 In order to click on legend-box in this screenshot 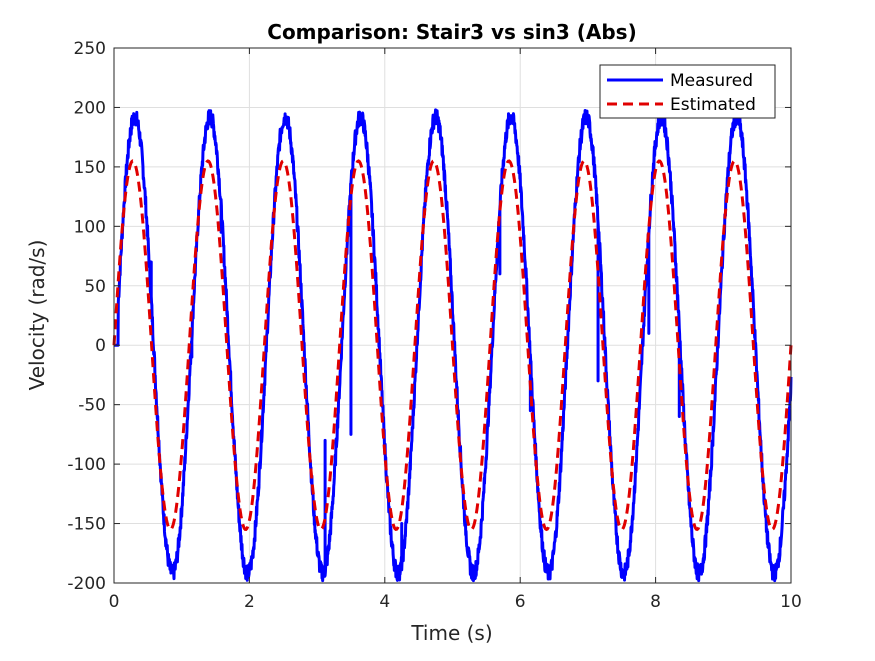, I will do `click(687, 91)`.